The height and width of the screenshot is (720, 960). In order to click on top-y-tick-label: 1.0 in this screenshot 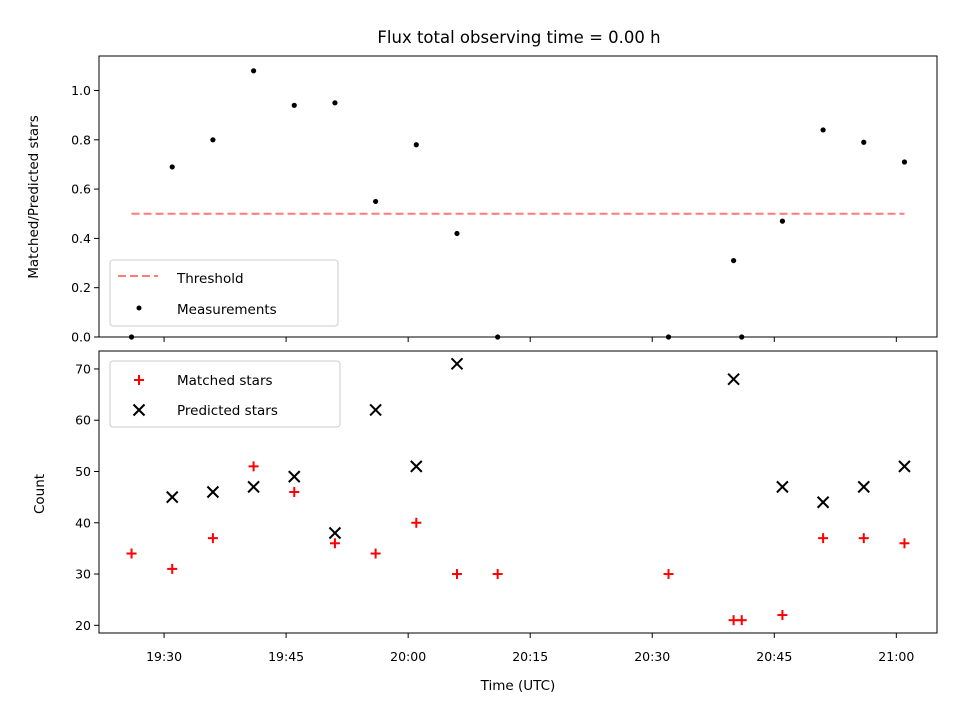, I will do `click(81, 90)`.